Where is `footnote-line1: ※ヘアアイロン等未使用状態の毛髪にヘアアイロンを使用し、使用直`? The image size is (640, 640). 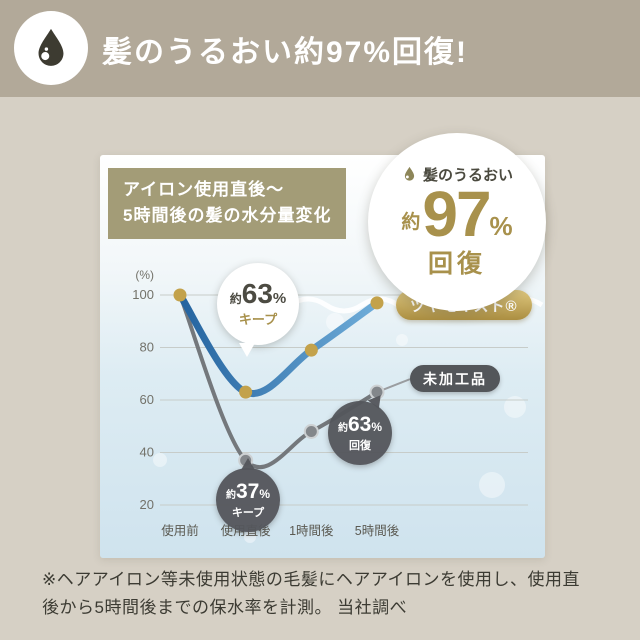
footnote-line1: ※ヘアアイロン等未使用状態の毛髪にヘアアイロンを使用し、使用直 is located at coordinates (311, 579).